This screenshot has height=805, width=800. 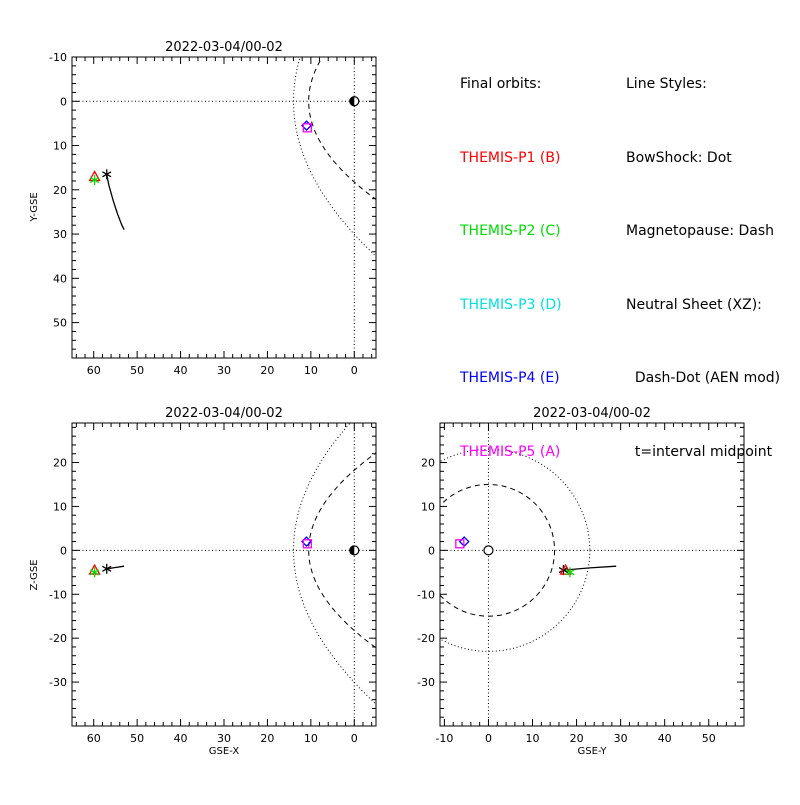 I want to click on line-style-magnetopause: Magnetopause: Dash, so click(x=700, y=231).